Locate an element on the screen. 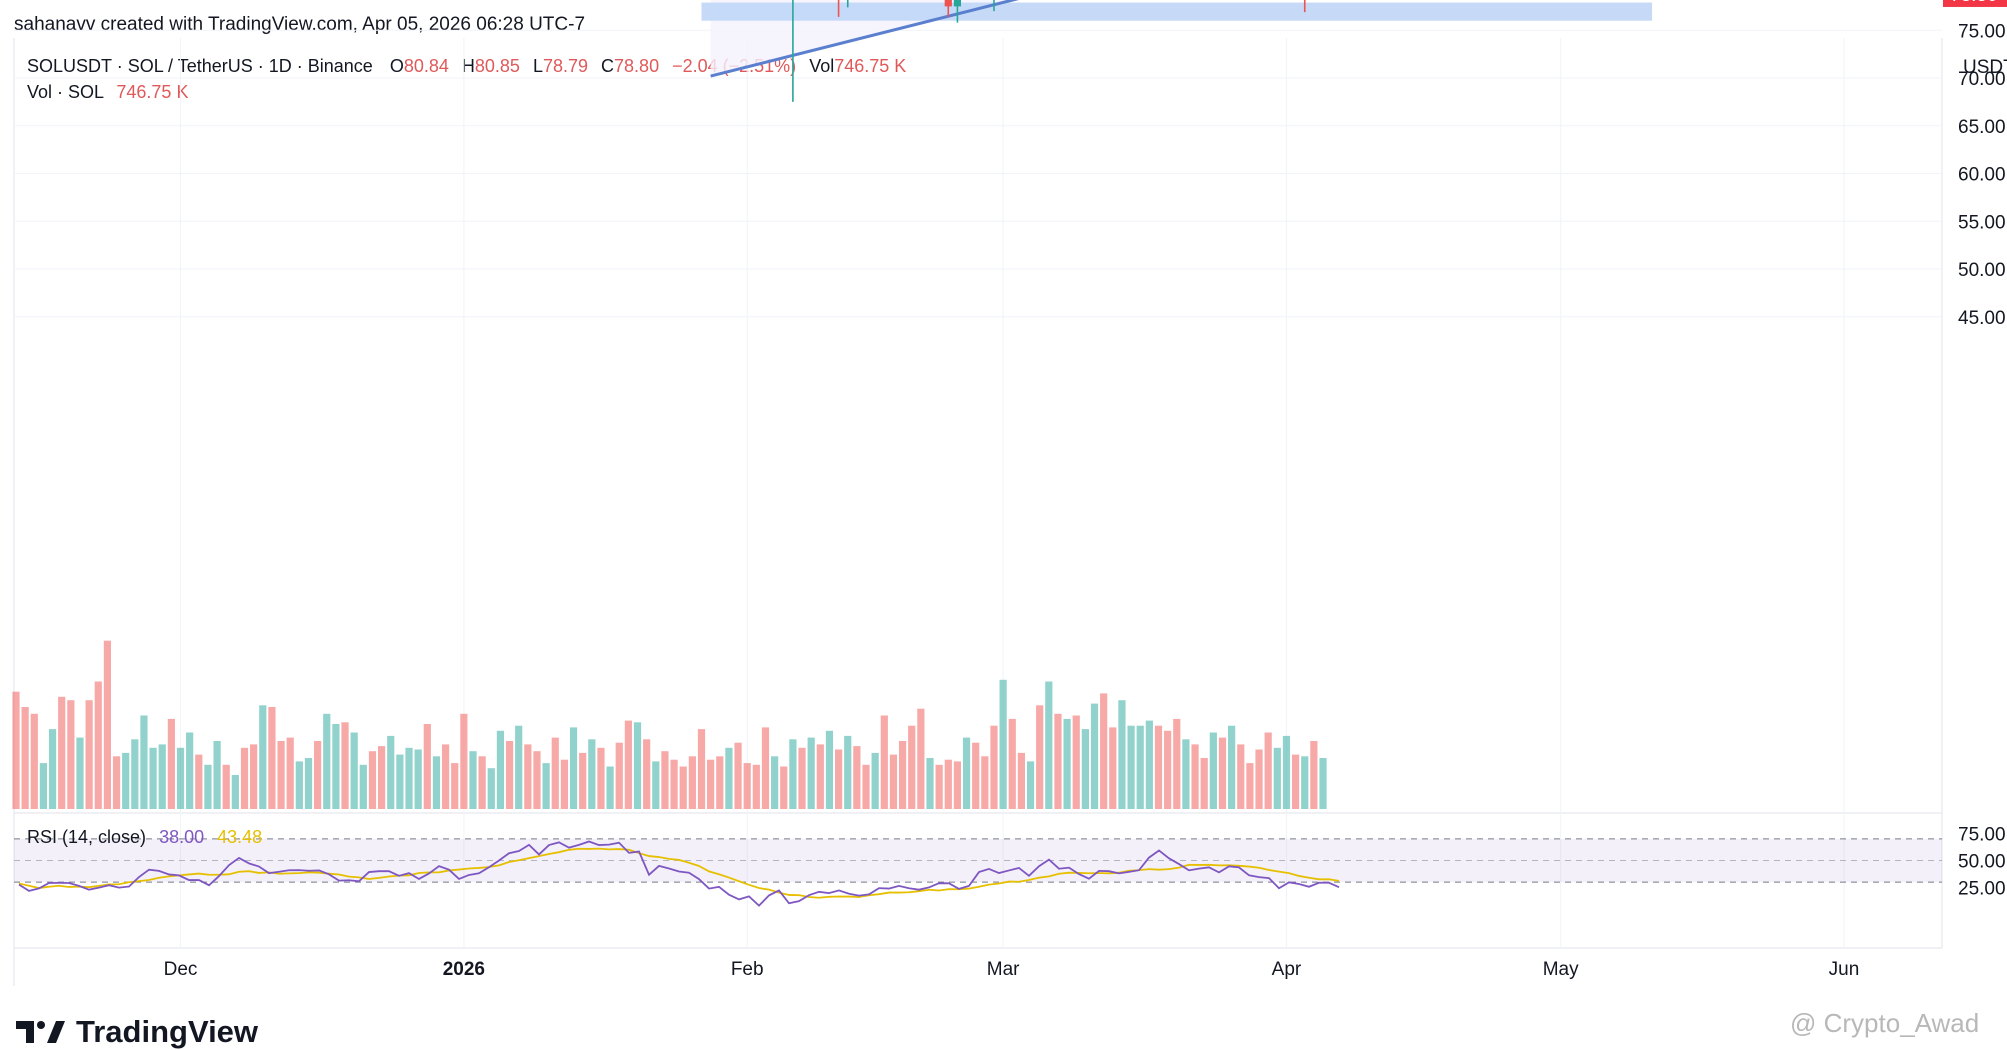 This screenshot has height=1050, width=2007. rsi-tick-label: 25.00 is located at coordinates (1982, 889).